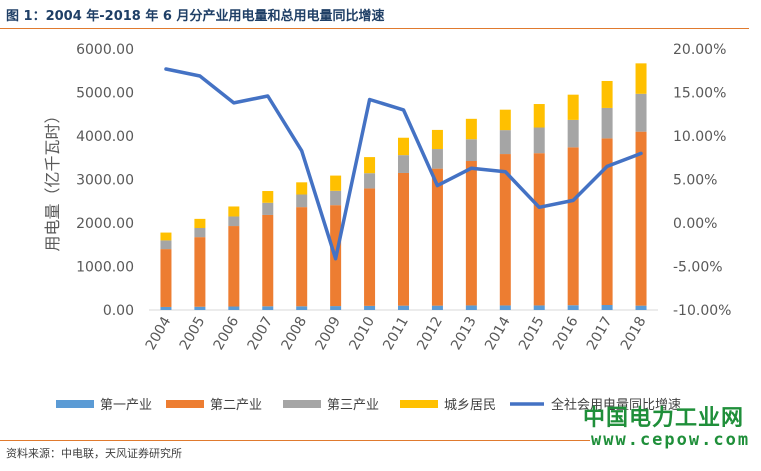 This screenshot has width=761, height=471. Describe the element at coordinates (236, 405) in the screenshot. I see `legend-label: 第二产业` at that location.